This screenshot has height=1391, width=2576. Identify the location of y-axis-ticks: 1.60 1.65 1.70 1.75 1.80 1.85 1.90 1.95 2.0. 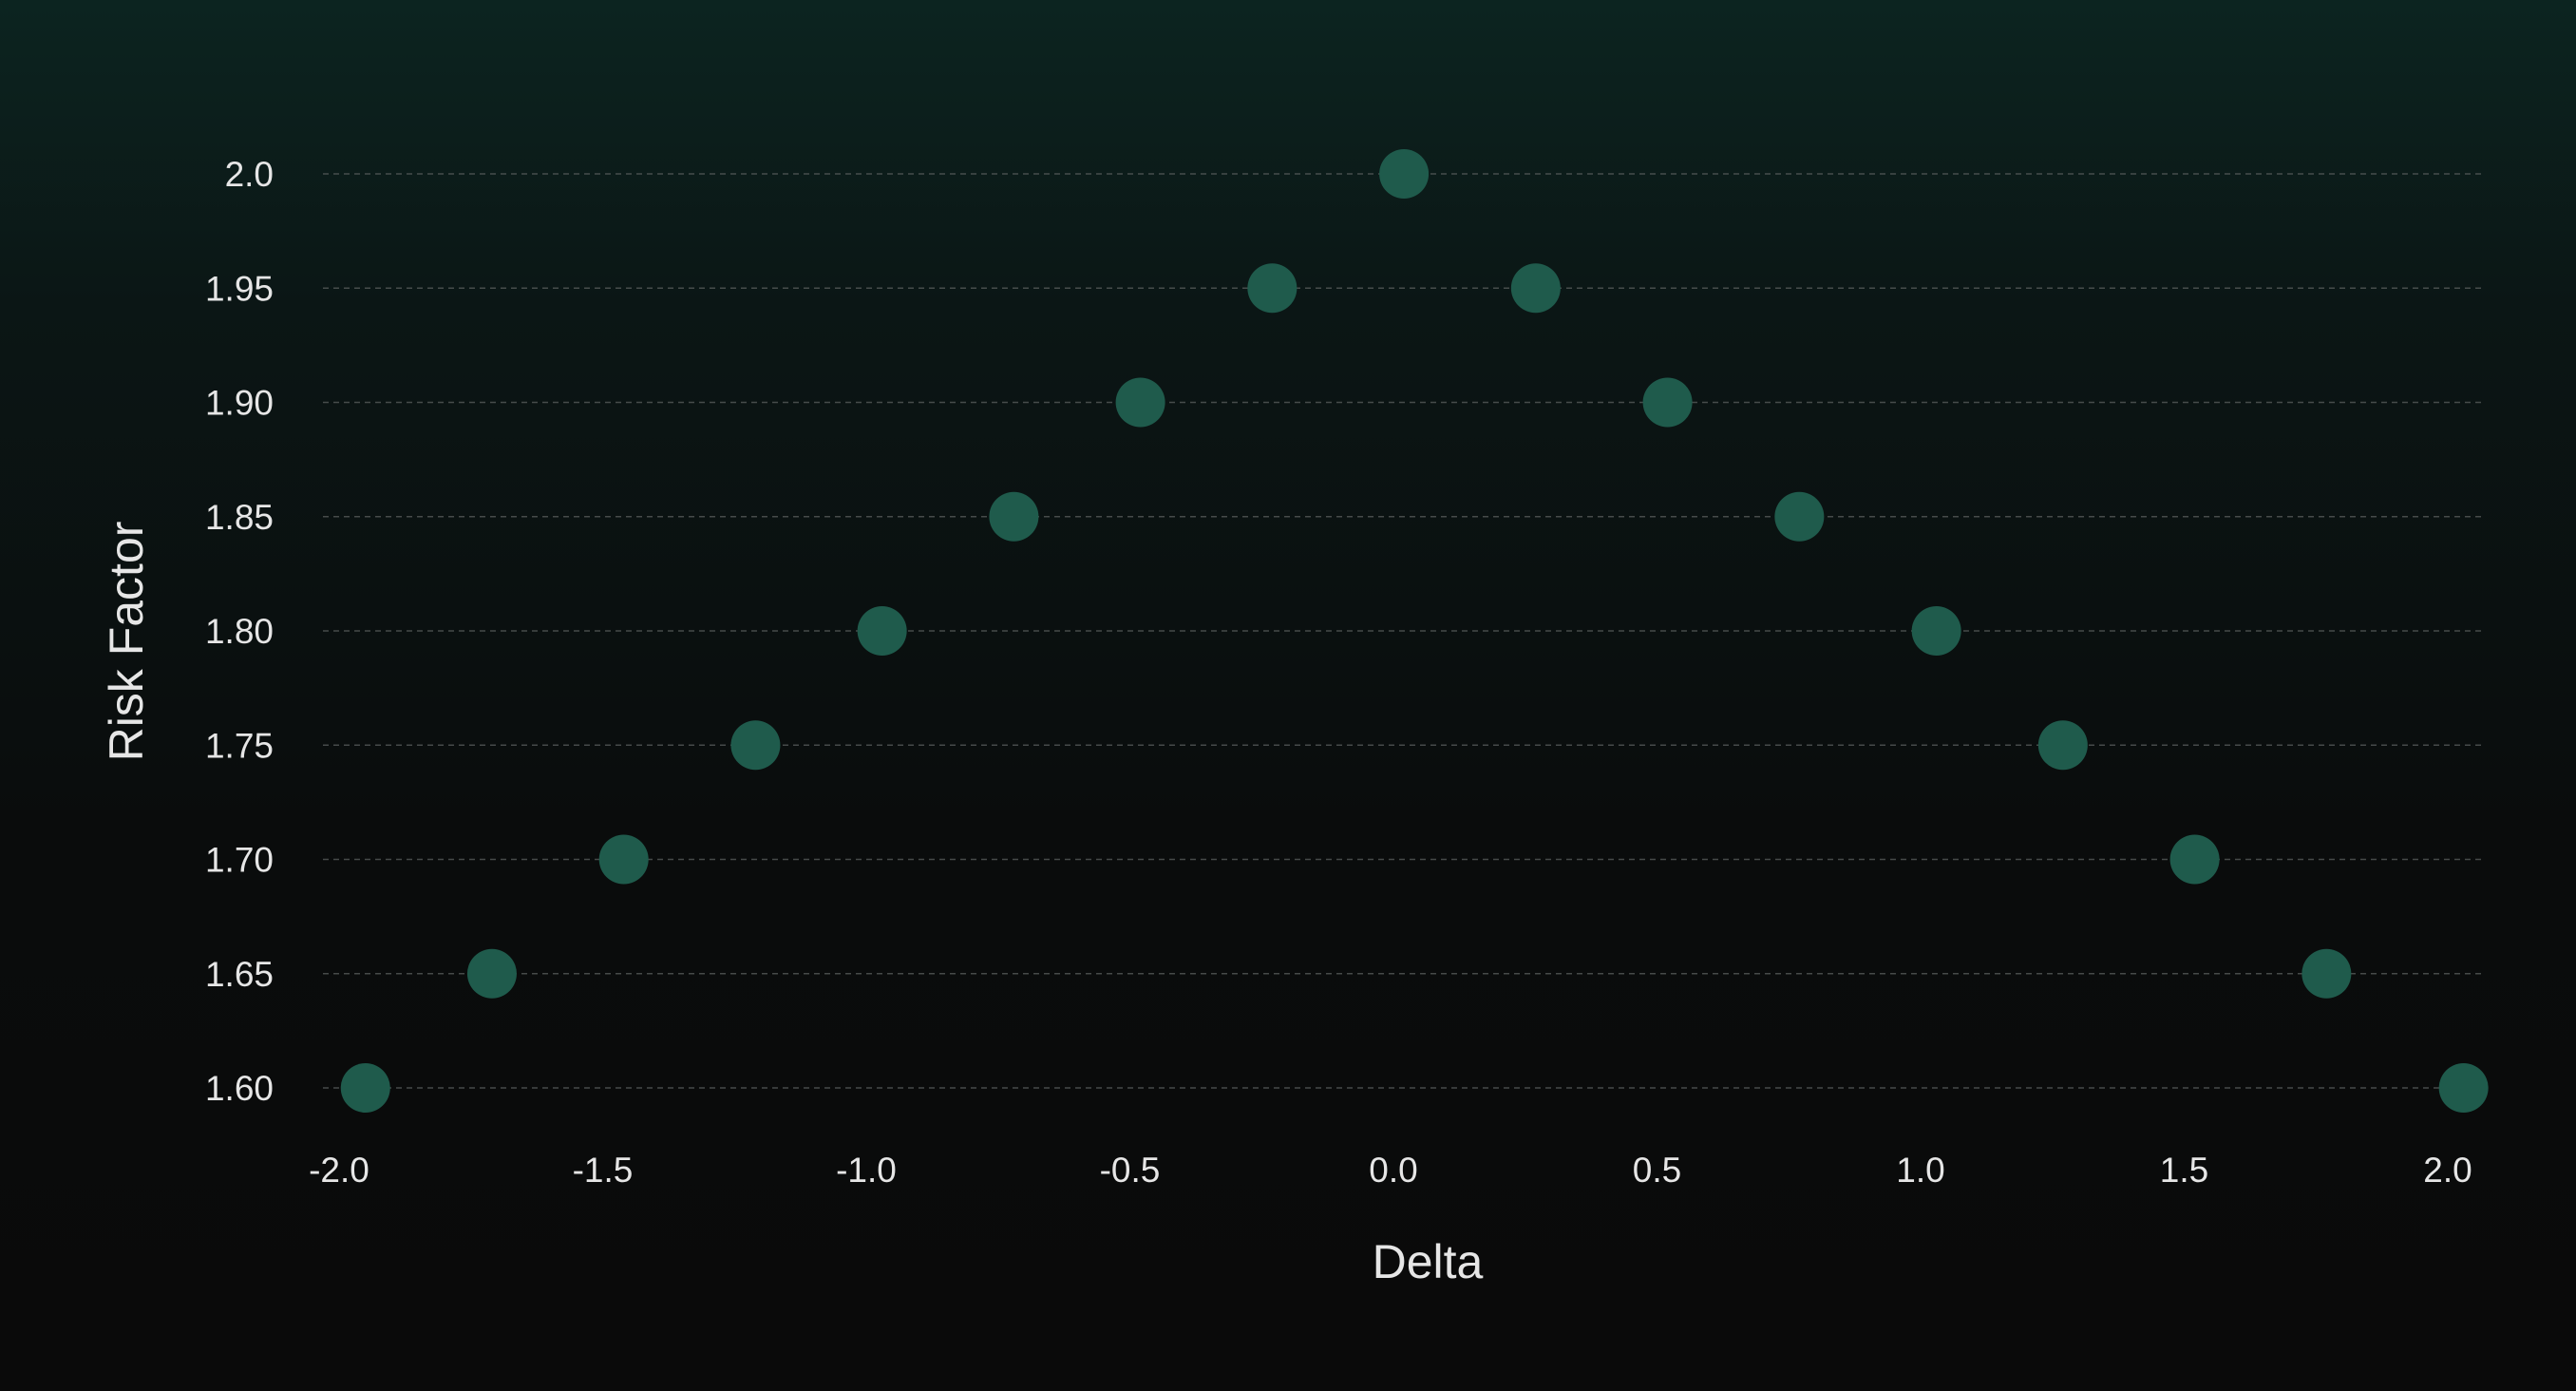
(239, 632).